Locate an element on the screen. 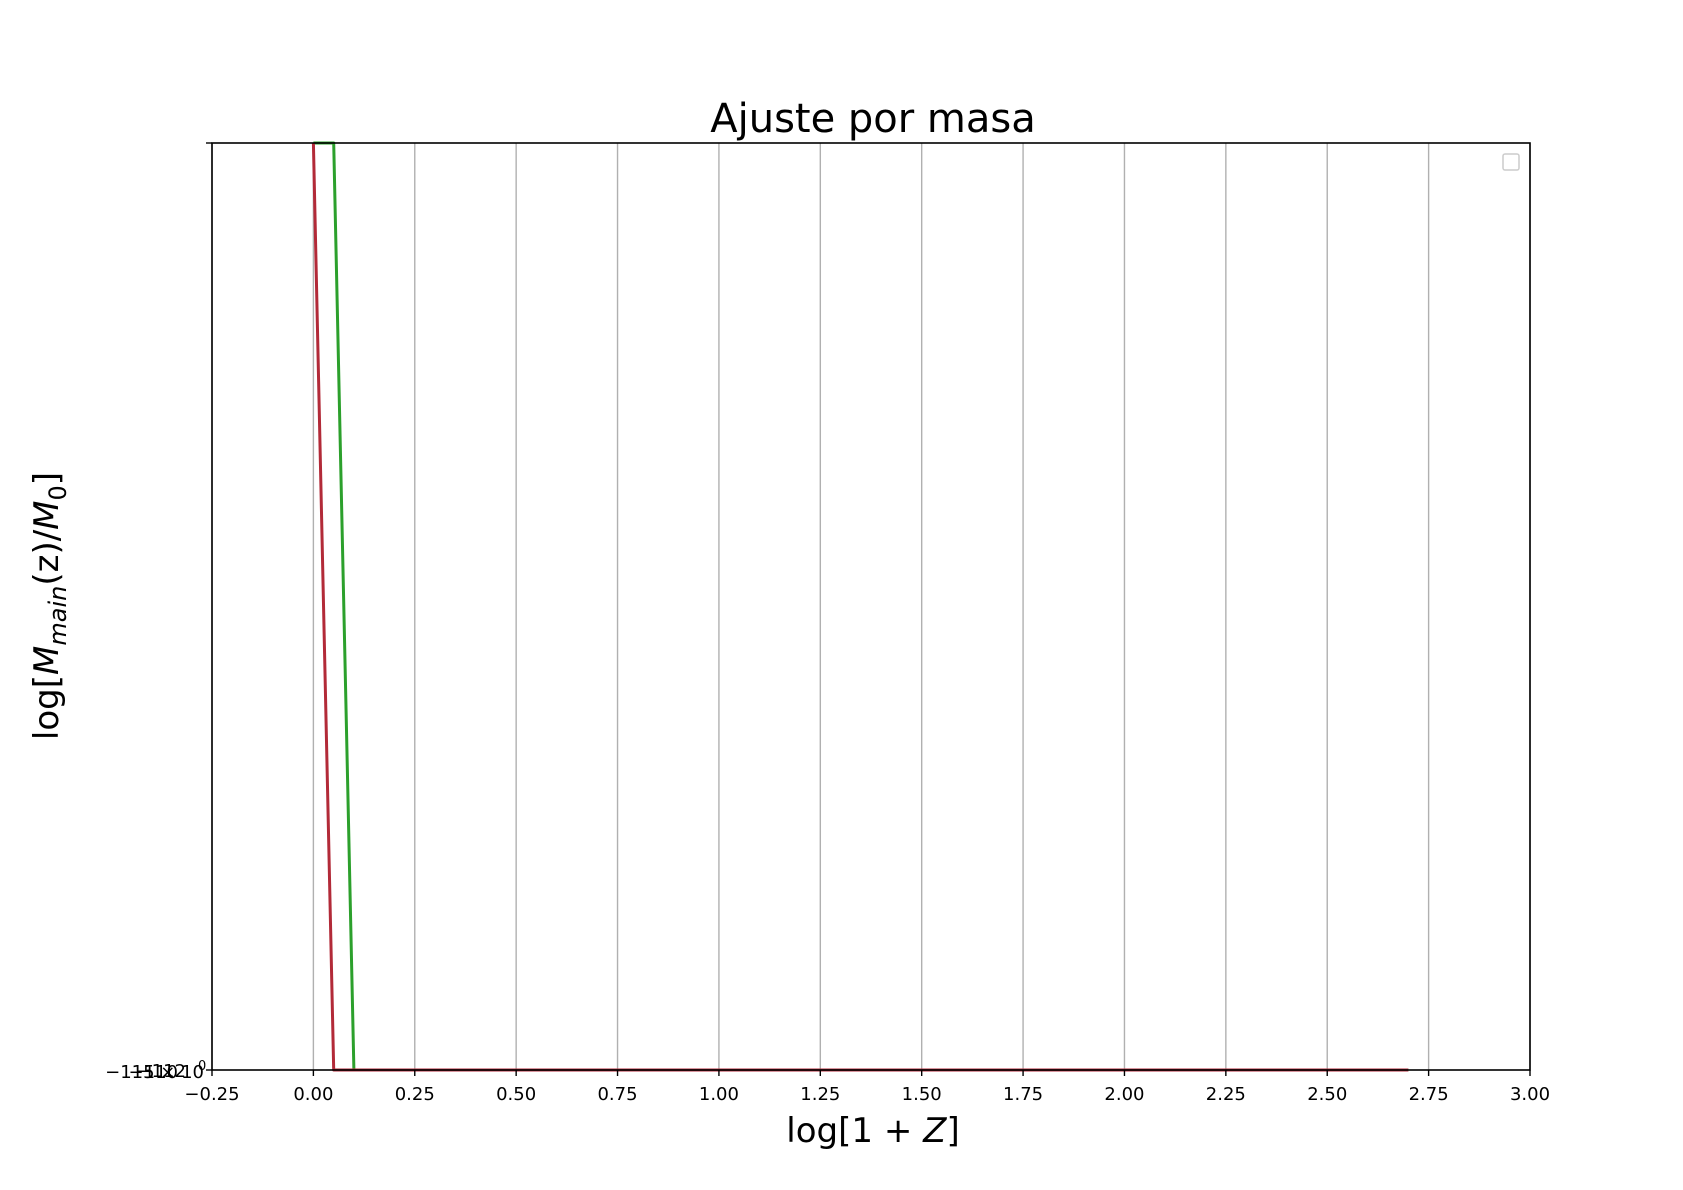 Image resolution: width=1683 pixels, height=1190 pixels. x-axis-label: log[1 + Z] is located at coordinates (872, 1131).